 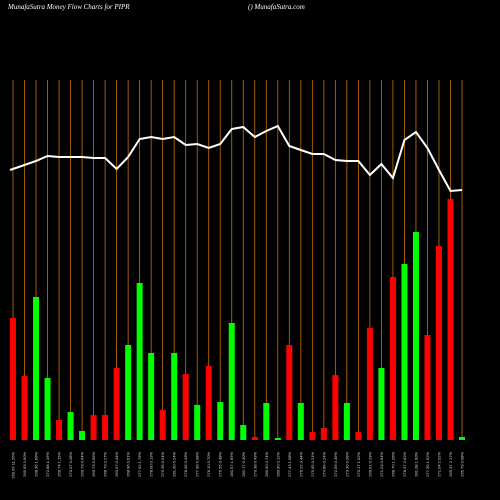 What do you see at coordinates (116, 464) in the screenshot?
I see `x-tick-label: 263.57 0.44%` at bounding box center [116, 464].